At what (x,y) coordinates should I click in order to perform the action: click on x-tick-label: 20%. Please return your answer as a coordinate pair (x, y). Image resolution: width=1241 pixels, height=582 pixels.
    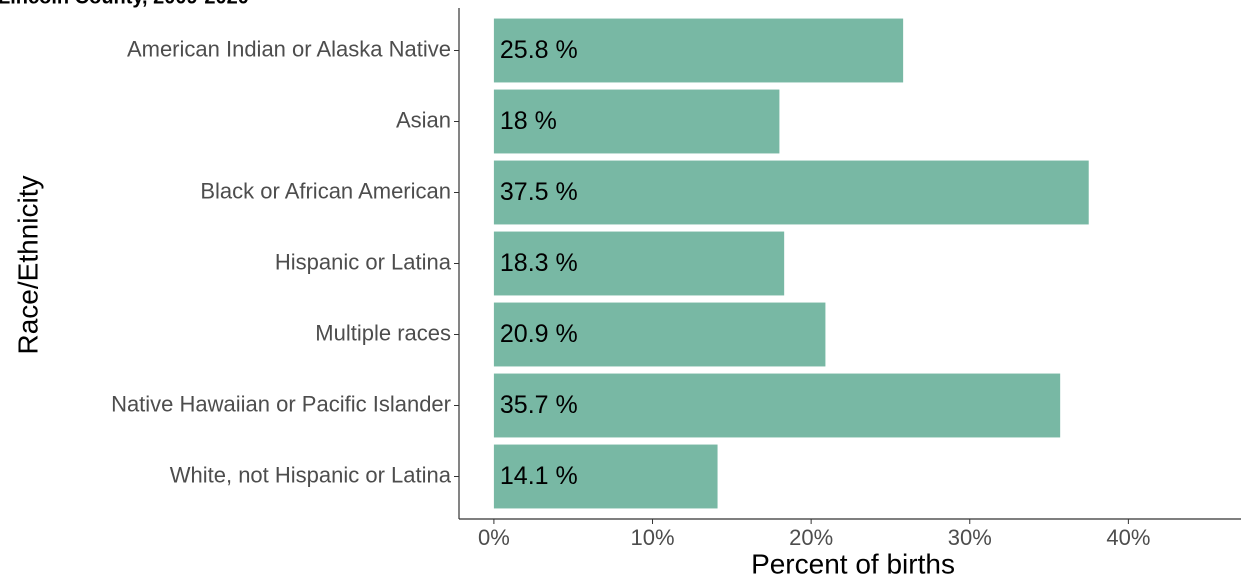
    Looking at the image, I should click on (811, 537).